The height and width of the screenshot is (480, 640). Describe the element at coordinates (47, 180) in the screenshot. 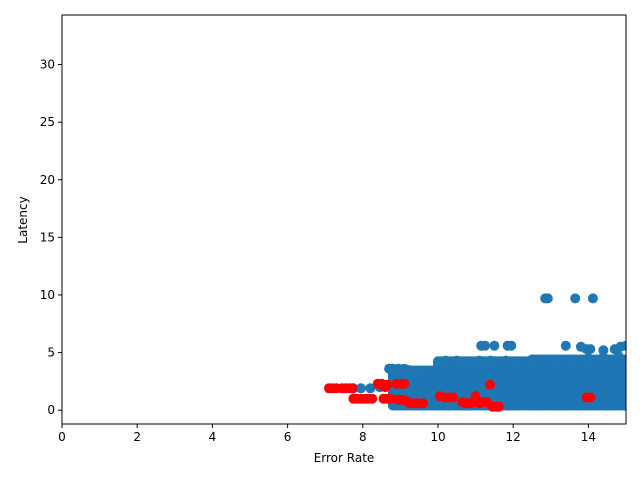

I see `y-tick-label: 20` at that location.